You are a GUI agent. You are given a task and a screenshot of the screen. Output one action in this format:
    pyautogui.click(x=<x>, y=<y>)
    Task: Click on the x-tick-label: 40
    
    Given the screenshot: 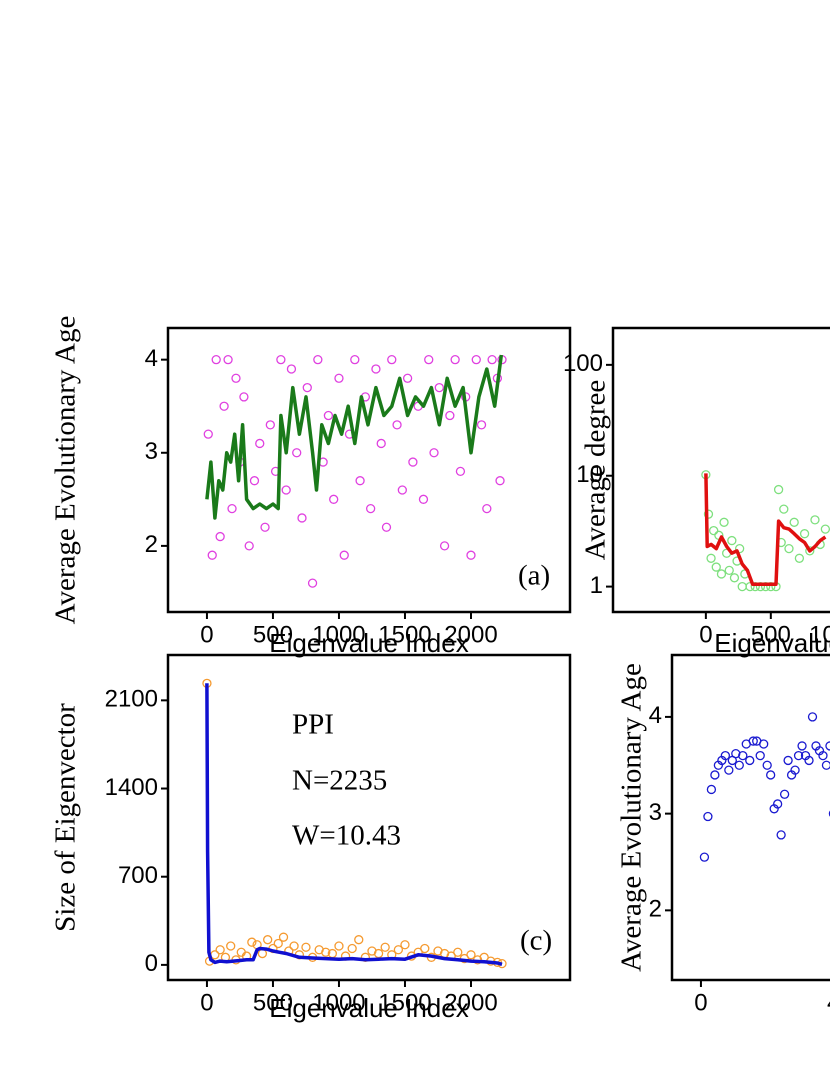 What is the action you would take?
    pyautogui.click(x=828, y=1002)
    